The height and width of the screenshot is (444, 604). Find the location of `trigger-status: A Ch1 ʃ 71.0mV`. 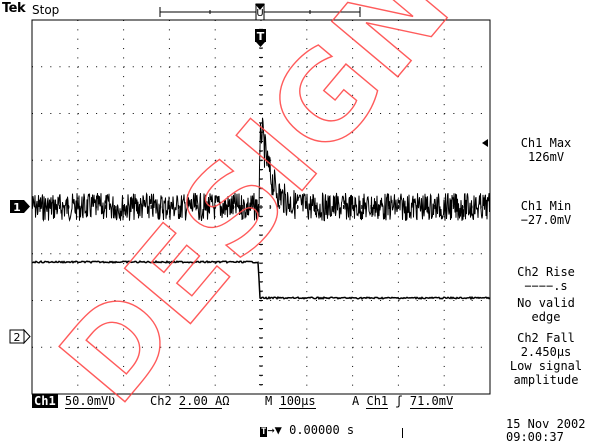

trigger-status: A Ch1 ʃ 71.0mV is located at coordinates (403, 401).